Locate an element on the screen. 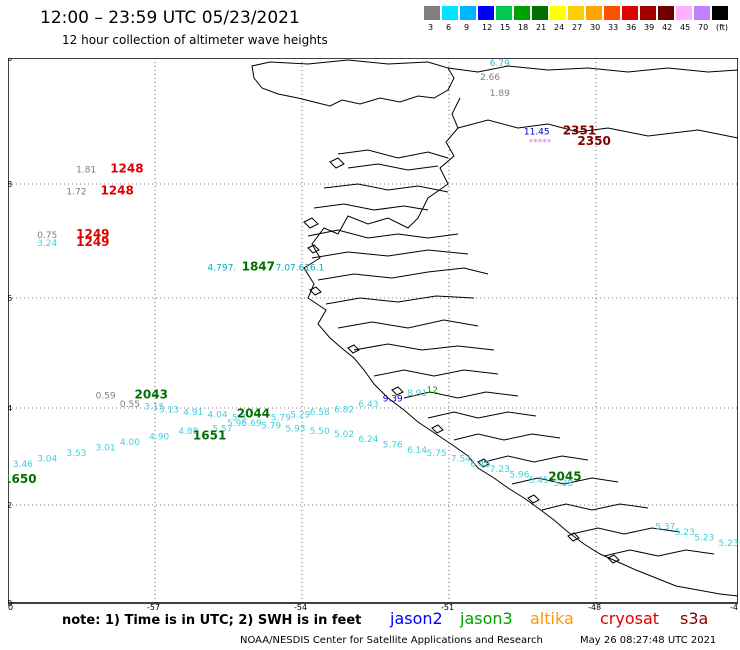  wave-height-label: 5.76 is located at coordinates (393, 446).